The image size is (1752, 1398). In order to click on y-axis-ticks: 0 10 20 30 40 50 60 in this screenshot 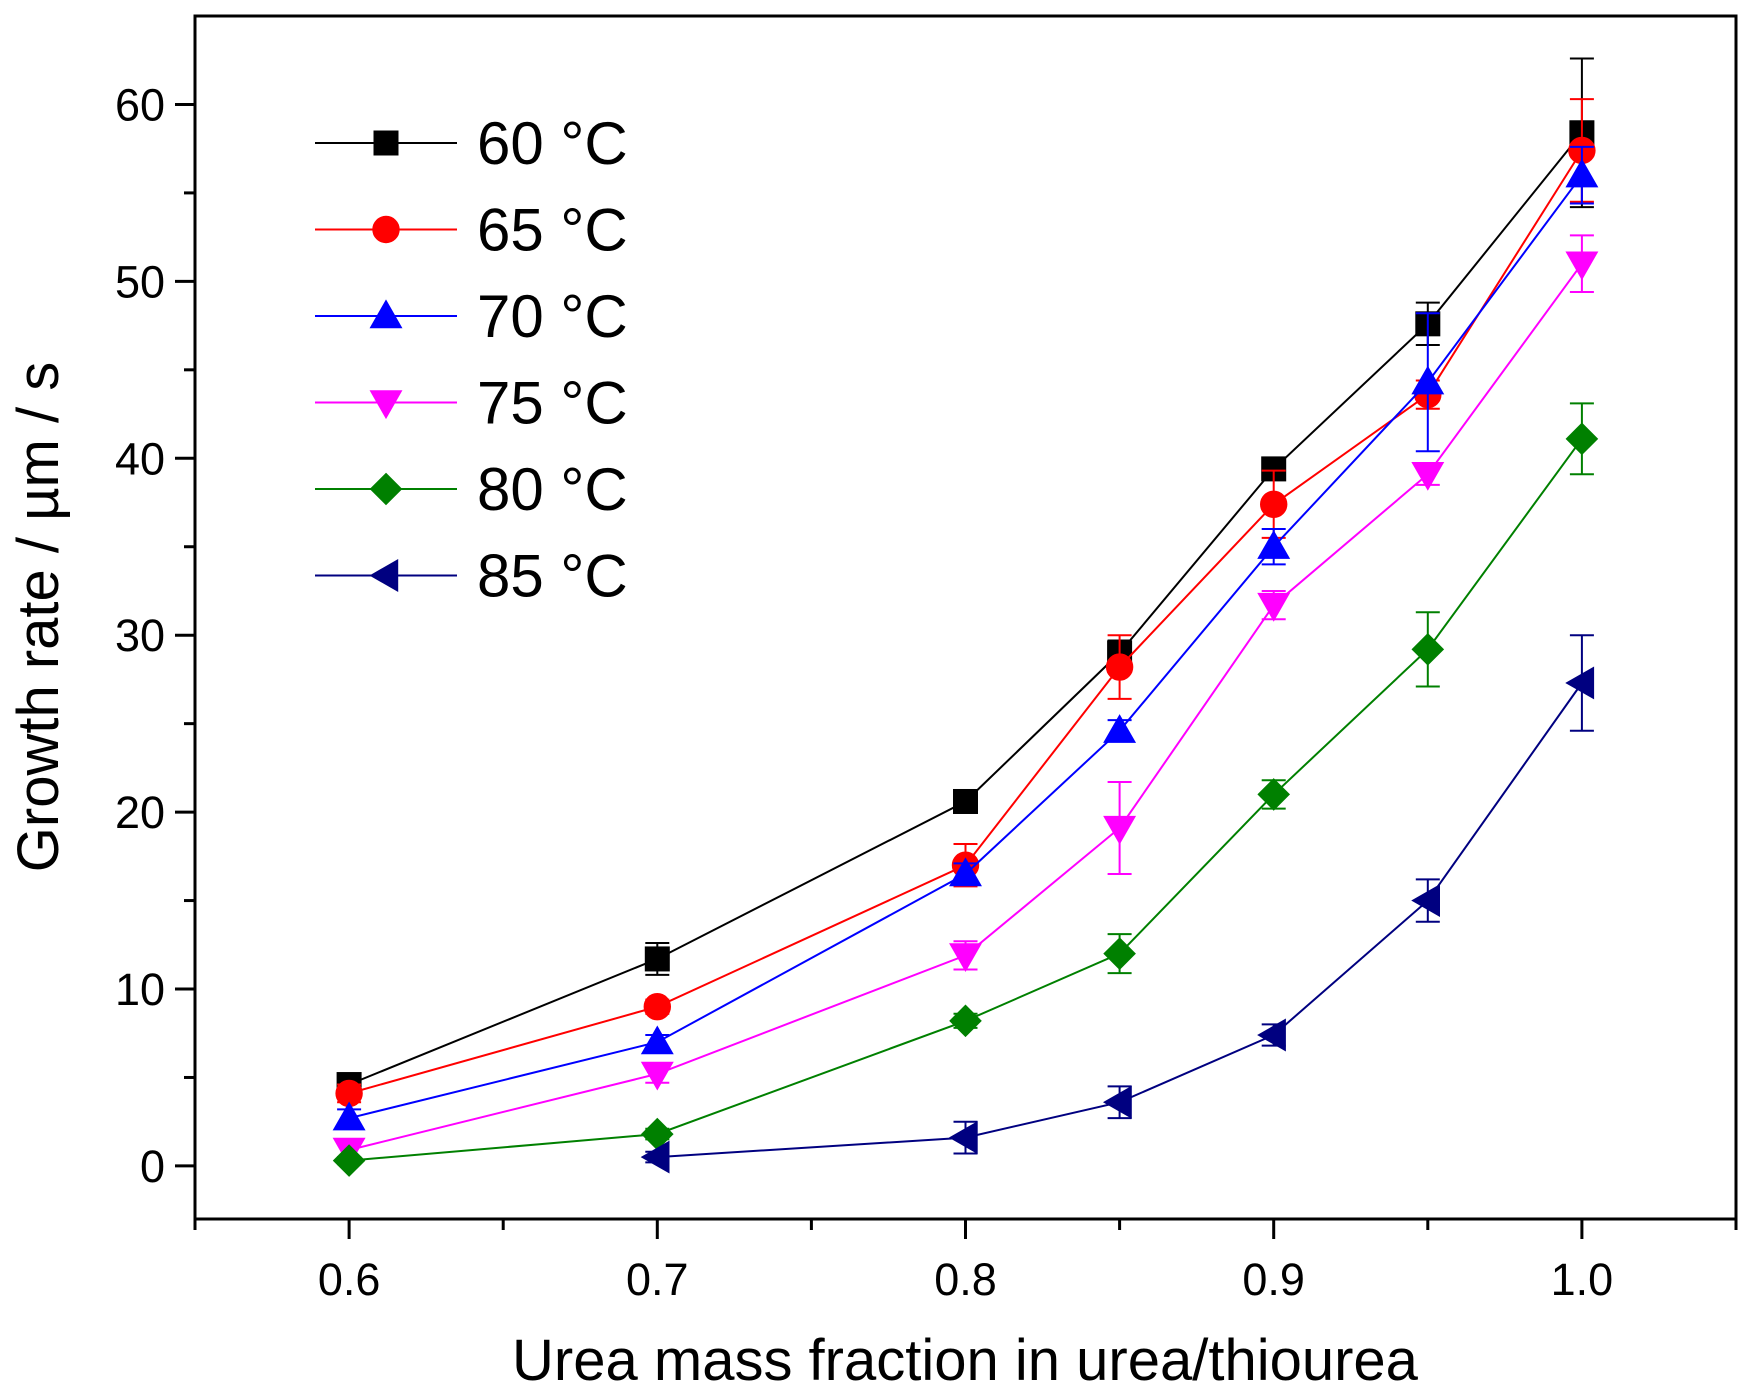, I will do `click(155, 635)`.